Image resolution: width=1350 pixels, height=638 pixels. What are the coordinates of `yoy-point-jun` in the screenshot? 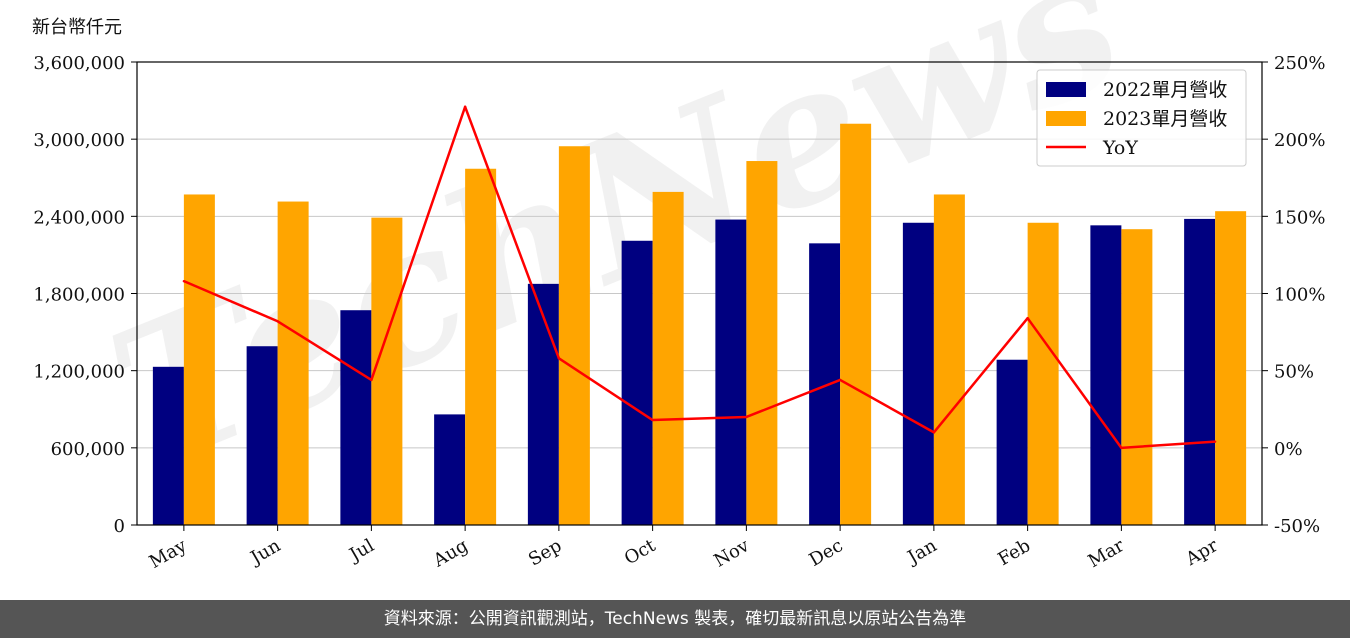 It's located at (277, 321).